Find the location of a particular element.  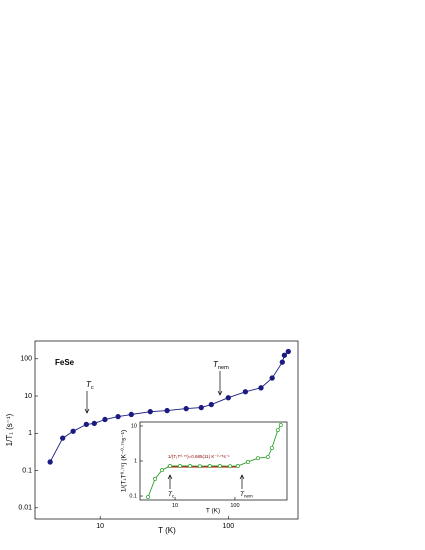

y-axis-label: 1/T₁ (s⁻¹) is located at coordinates (9, 429).